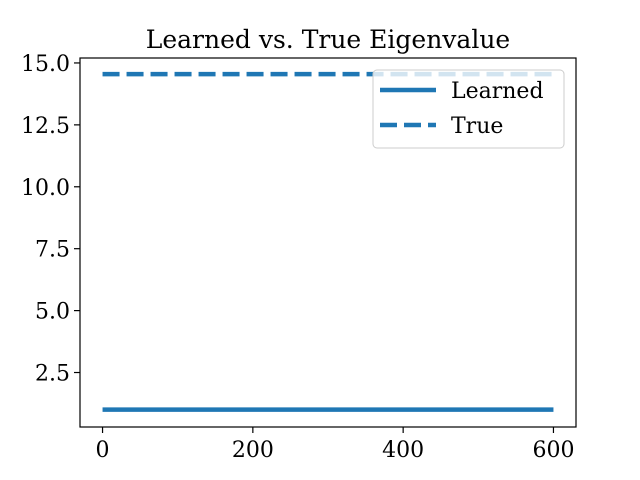  I want to click on y-tick-label: 12.5, so click(45, 126).